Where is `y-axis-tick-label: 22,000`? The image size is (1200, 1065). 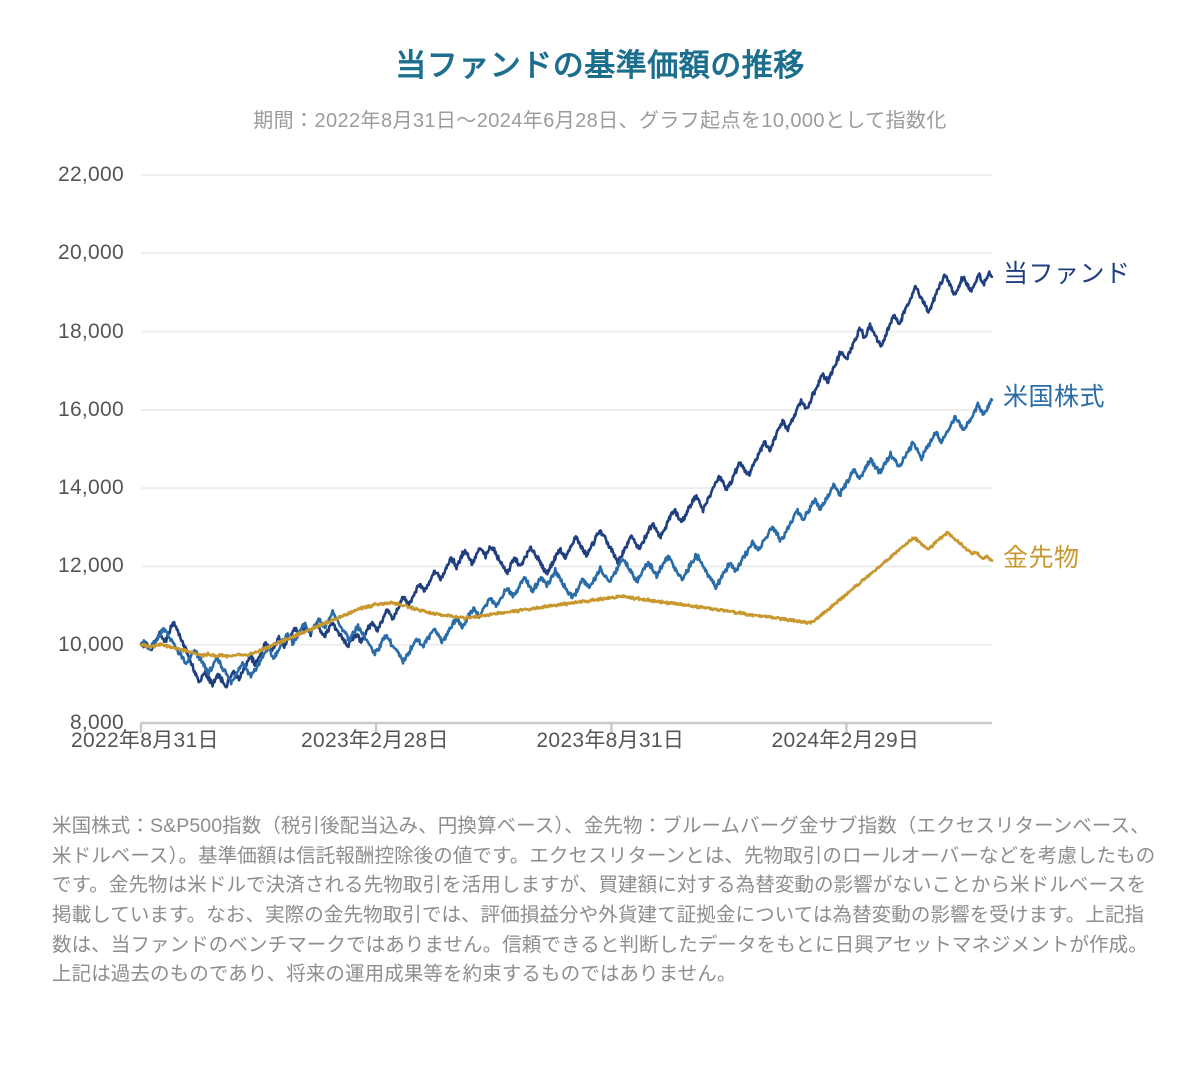 y-axis-tick-label: 22,000 is located at coordinates (90, 174).